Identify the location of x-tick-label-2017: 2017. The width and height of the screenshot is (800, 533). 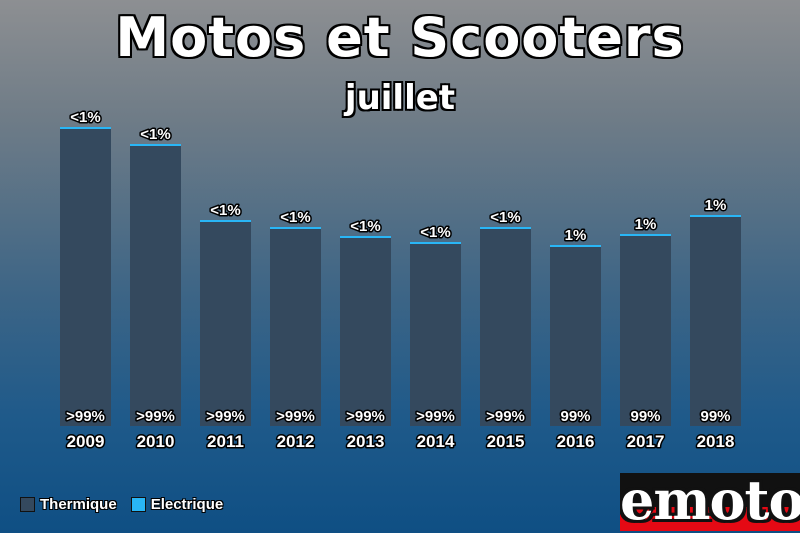
(646, 441).